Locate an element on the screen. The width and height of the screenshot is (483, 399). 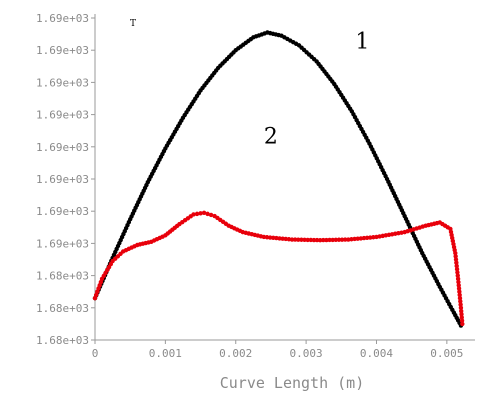
curve-label-1: 1 is located at coordinates (362, 42).